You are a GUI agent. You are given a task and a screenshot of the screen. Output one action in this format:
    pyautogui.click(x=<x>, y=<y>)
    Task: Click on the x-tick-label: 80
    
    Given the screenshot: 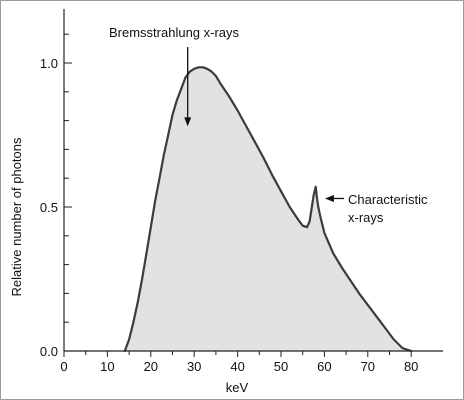 What is the action you would take?
    pyautogui.click(x=411, y=366)
    